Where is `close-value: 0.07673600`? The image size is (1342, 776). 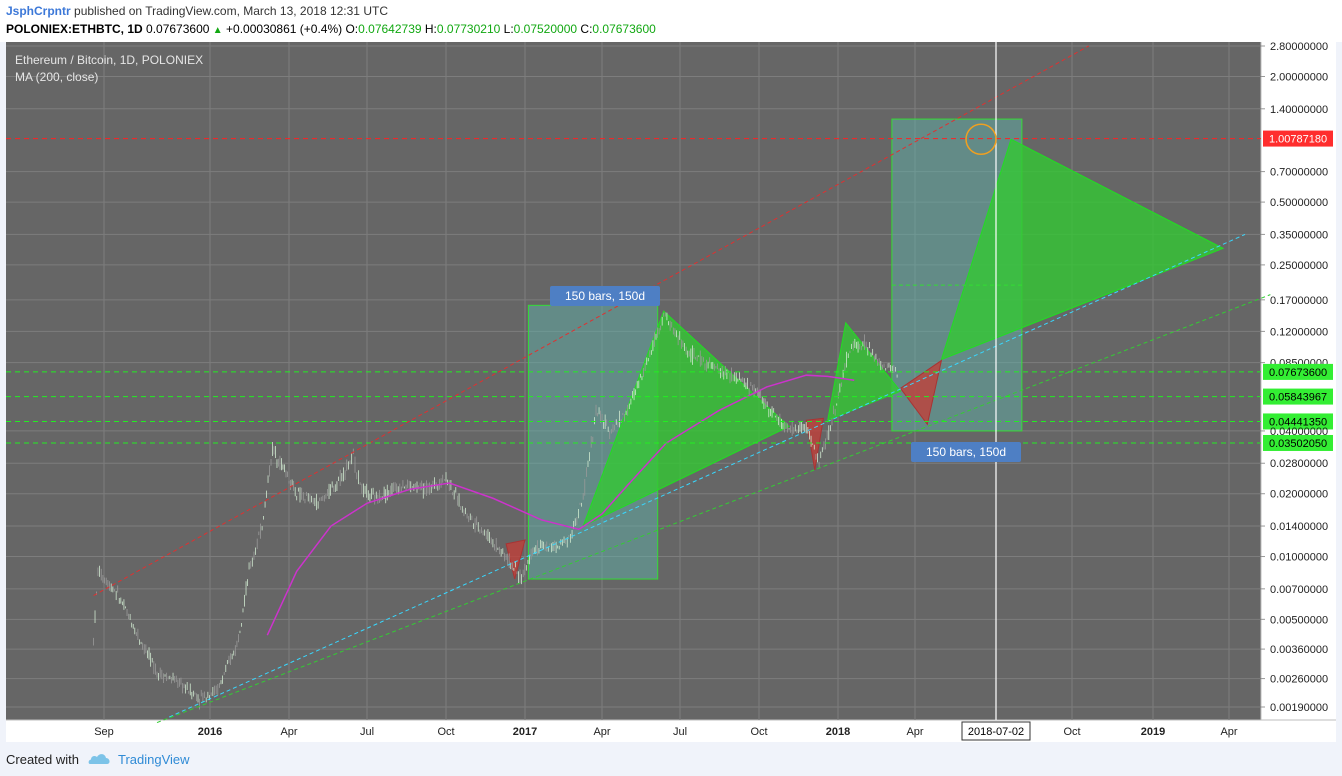
close-value: 0.07673600 is located at coordinates (624, 29).